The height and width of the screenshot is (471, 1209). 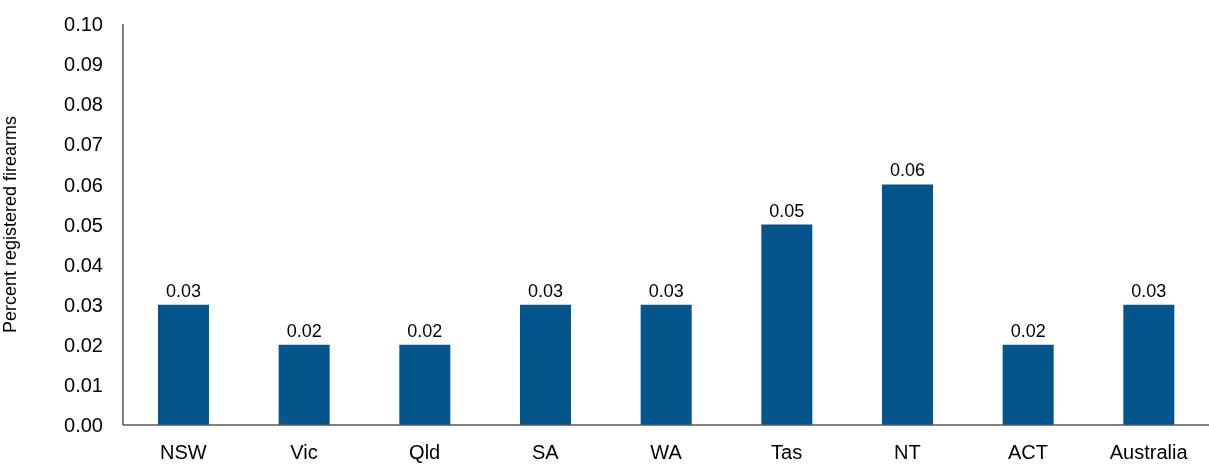 I want to click on x-tick-label: ACT, so click(x=1028, y=452).